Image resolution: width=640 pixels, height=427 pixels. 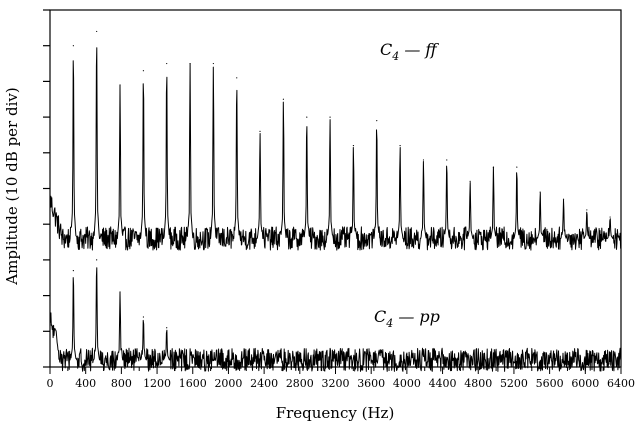 I want to click on x-tick-label: 1200, so click(x=157, y=383).